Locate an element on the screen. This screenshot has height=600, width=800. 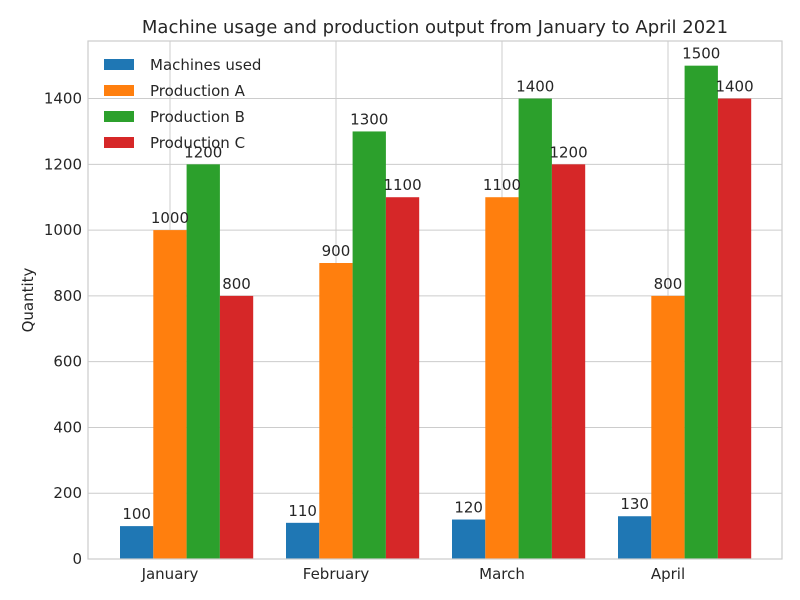
y-tick-label: 400 is located at coordinates (67, 427).